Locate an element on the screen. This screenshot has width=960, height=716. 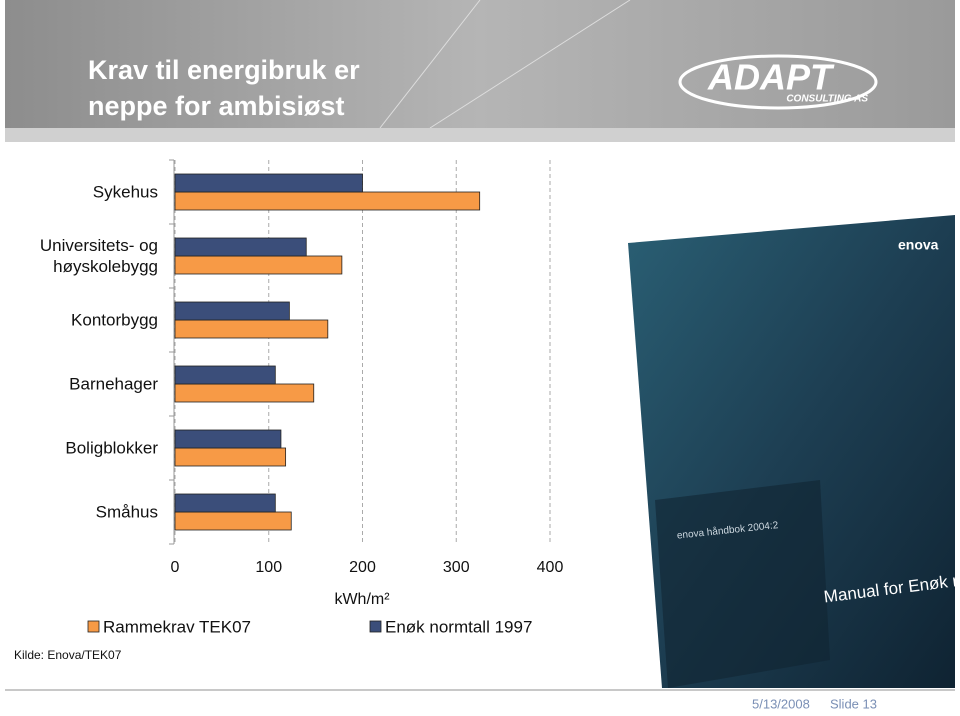
logo: ADAPT is located at coordinates (771, 77).